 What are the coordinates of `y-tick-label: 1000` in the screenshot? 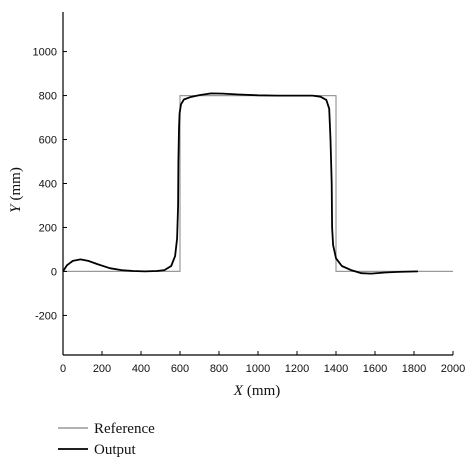 It's located at (45, 53).